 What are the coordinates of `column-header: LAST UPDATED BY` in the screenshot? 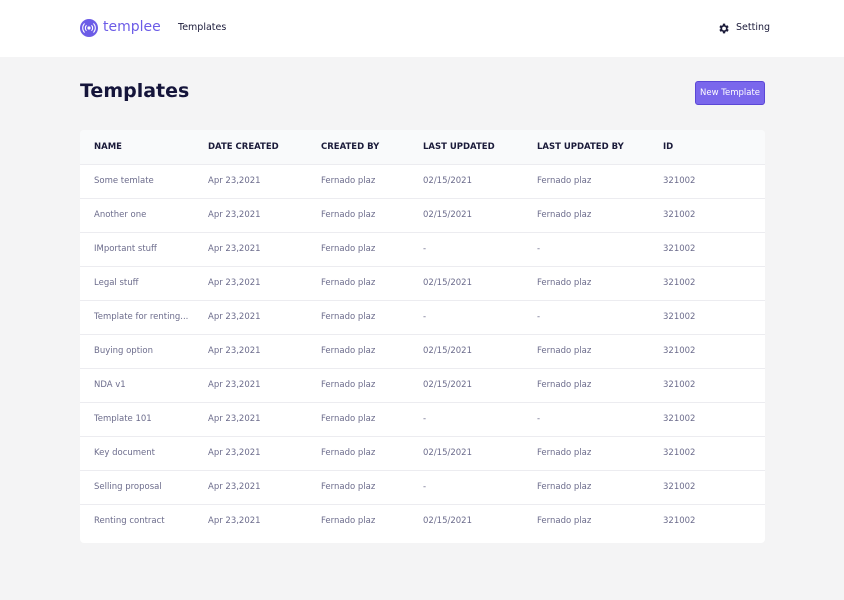 It's located at (580, 147).